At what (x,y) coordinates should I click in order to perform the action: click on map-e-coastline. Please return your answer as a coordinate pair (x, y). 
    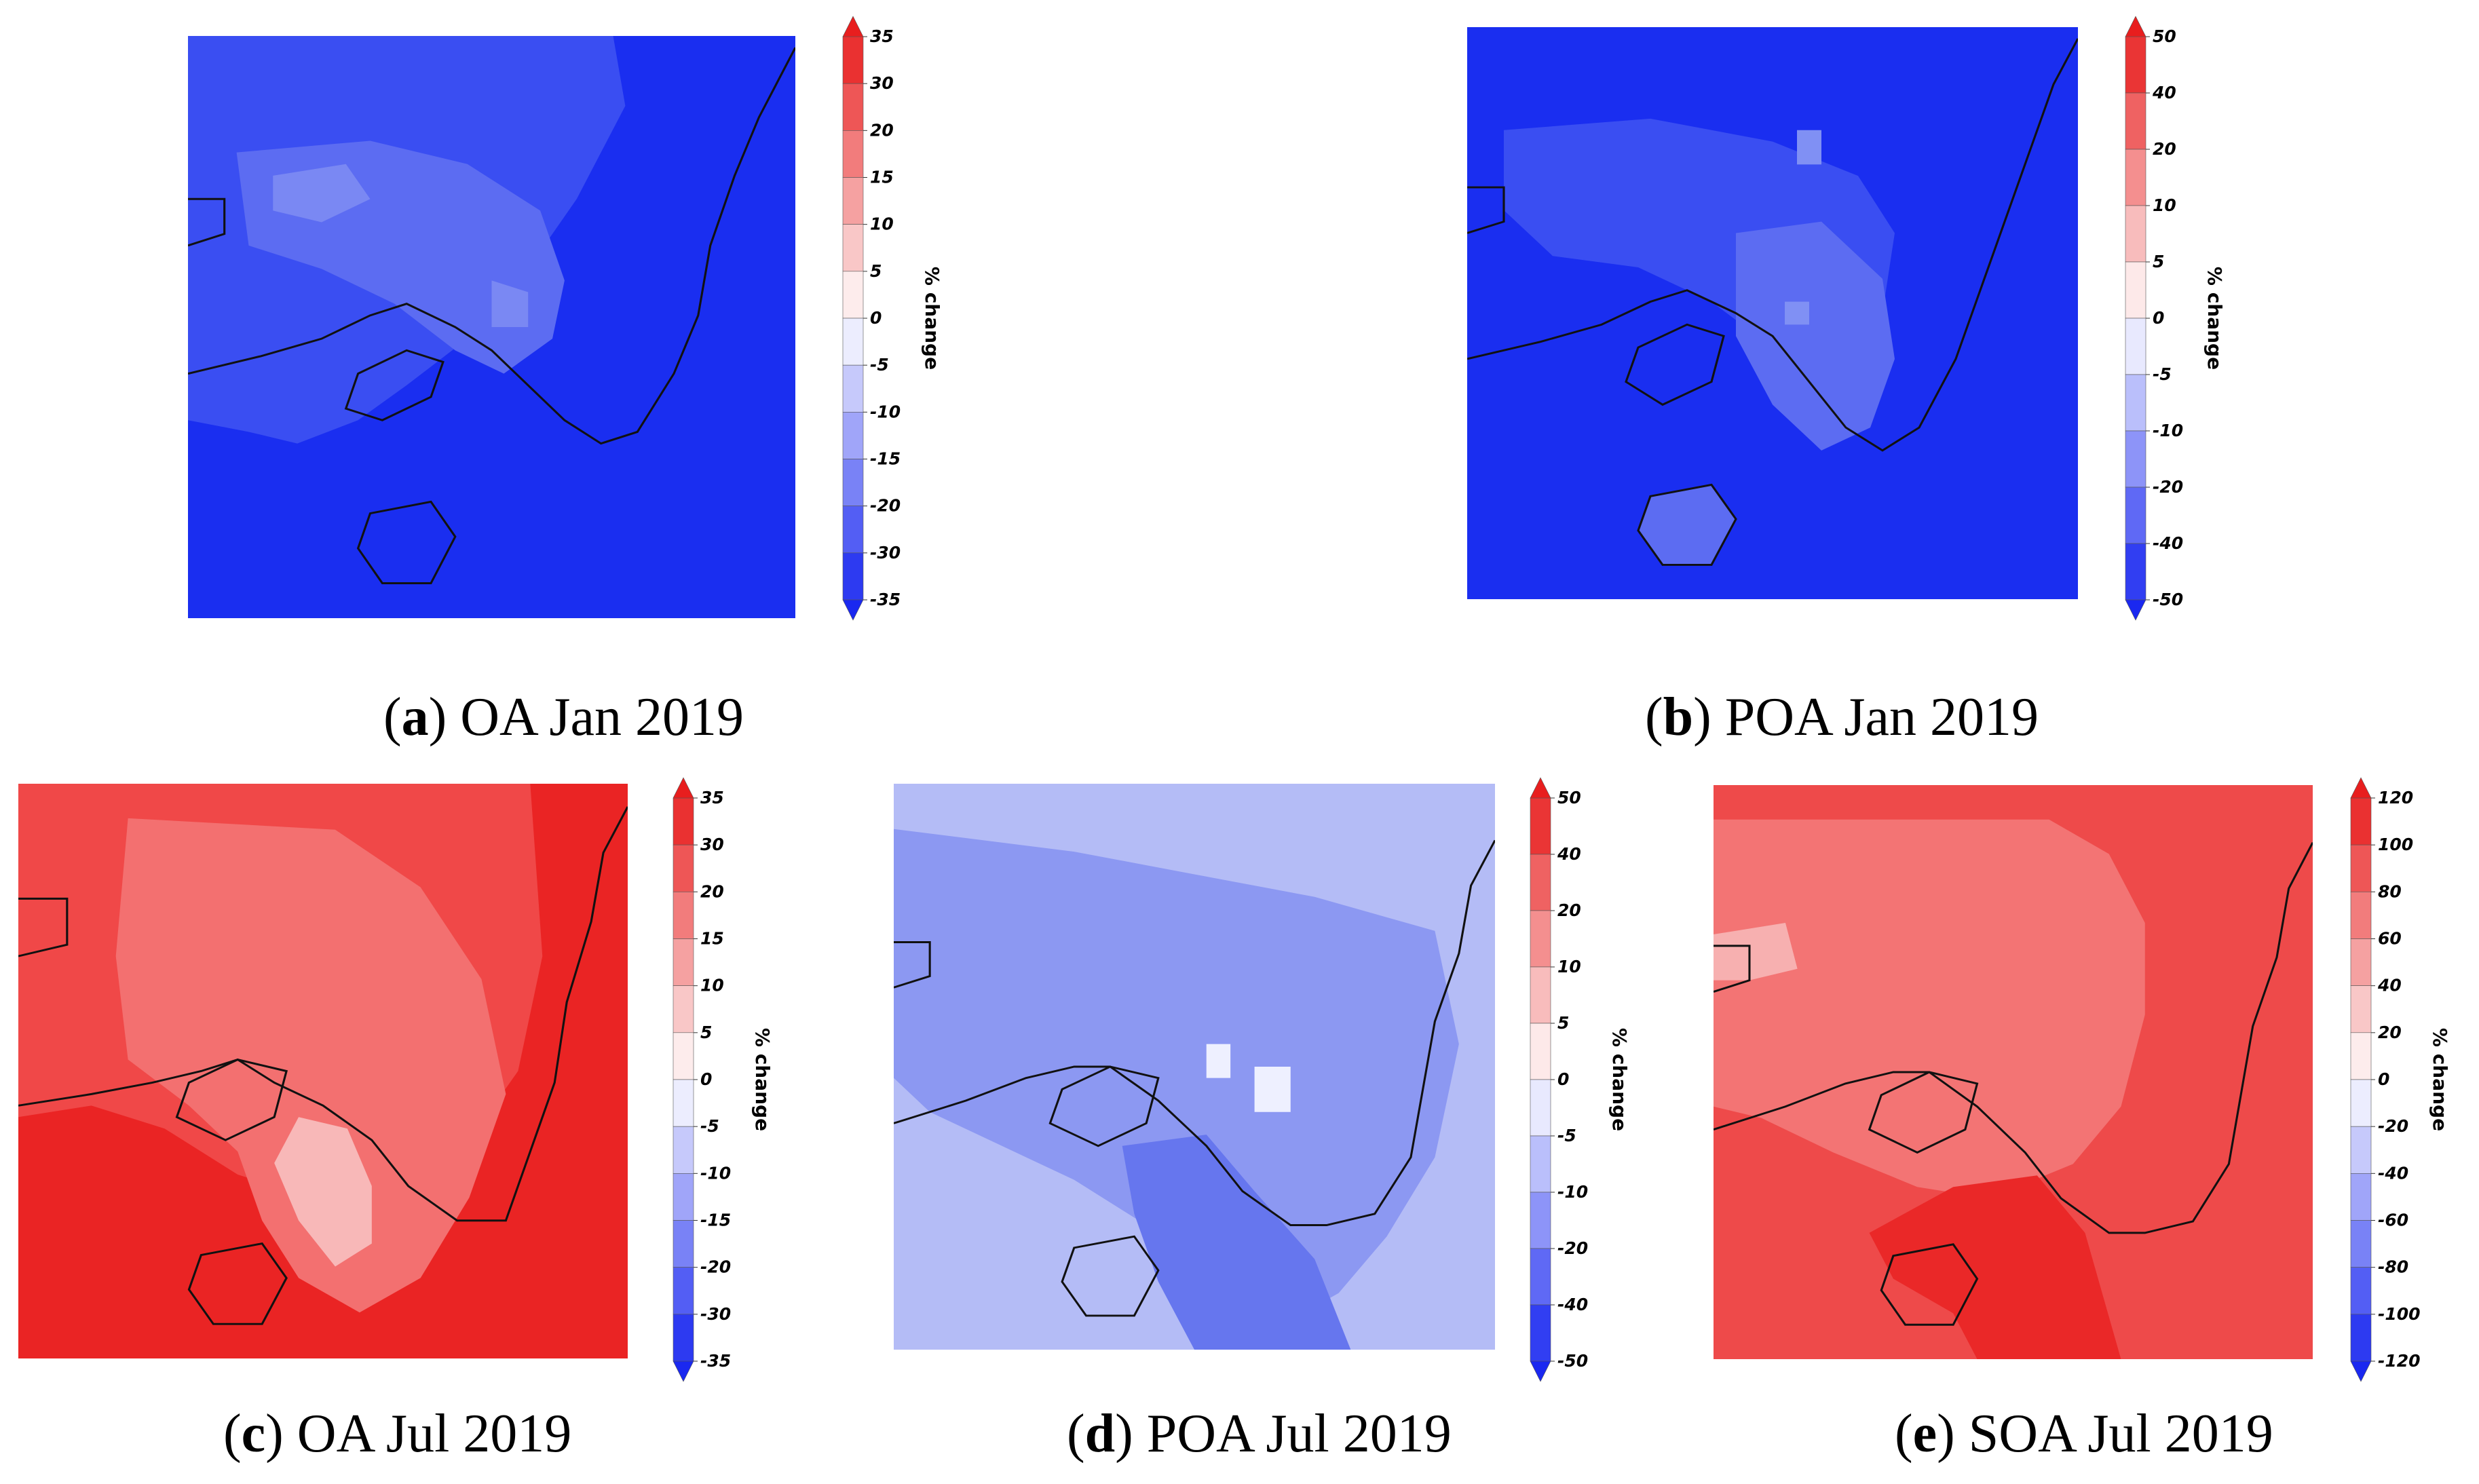
    Looking at the image, I should click on (2013, 1037).